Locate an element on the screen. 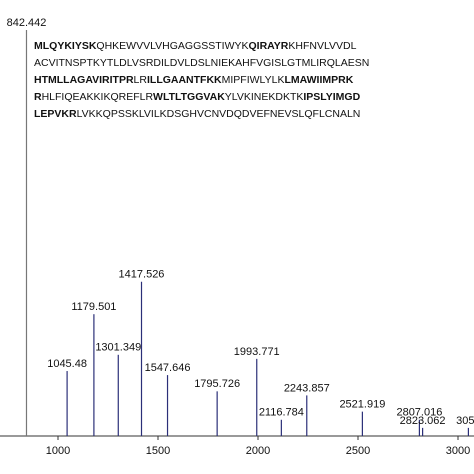 Image resolution: width=474 pixels, height=474 pixels. peak-label: 1547.646 is located at coordinates (168, 368).